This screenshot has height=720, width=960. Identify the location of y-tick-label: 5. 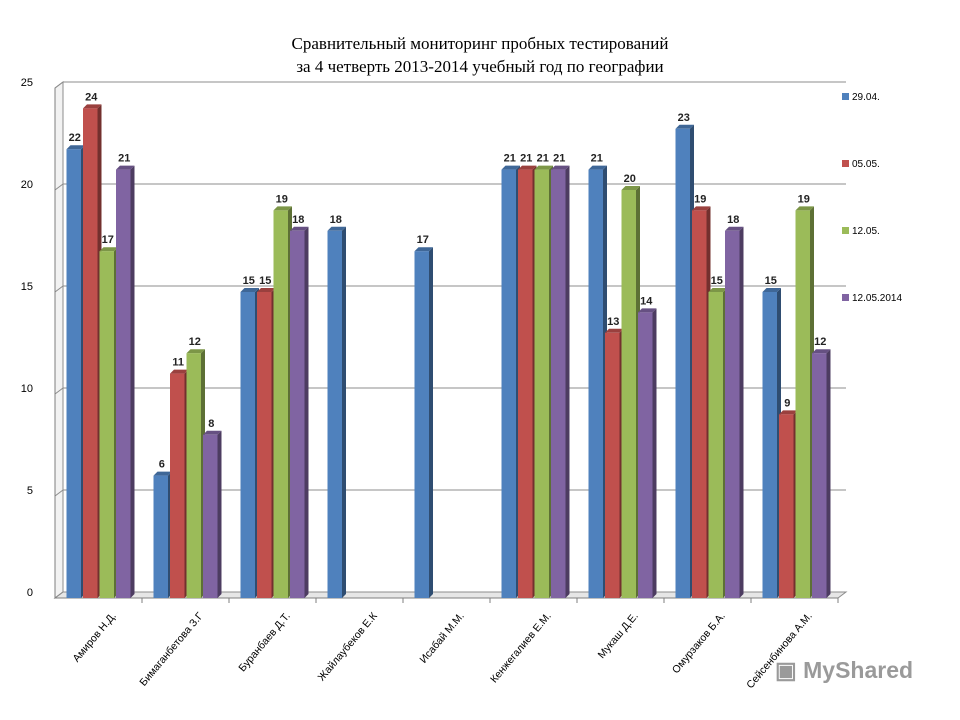
(30, 491).